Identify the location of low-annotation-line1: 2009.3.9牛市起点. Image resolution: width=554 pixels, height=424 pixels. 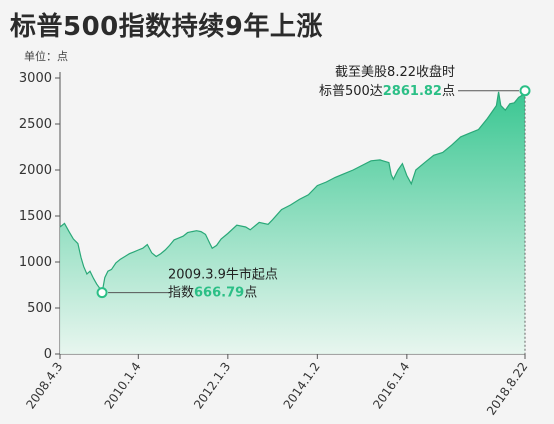
(223, 275).